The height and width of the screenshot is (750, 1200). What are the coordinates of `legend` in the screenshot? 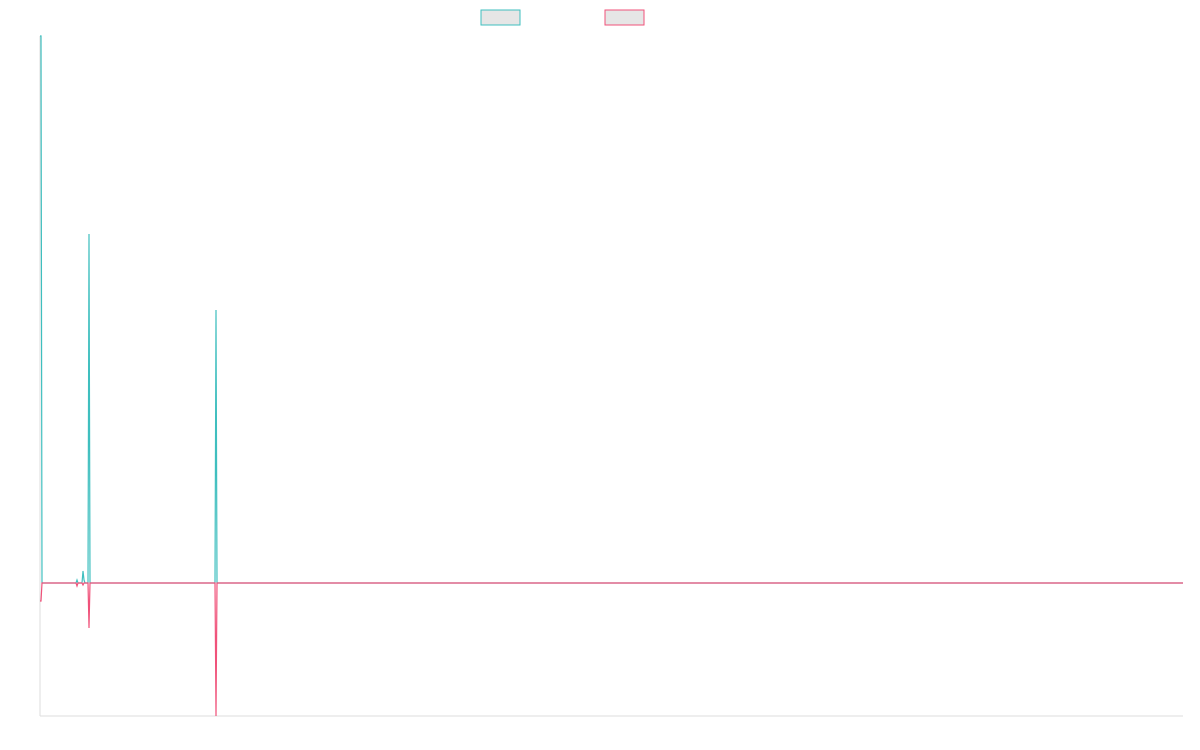 It's located at (562, 17).